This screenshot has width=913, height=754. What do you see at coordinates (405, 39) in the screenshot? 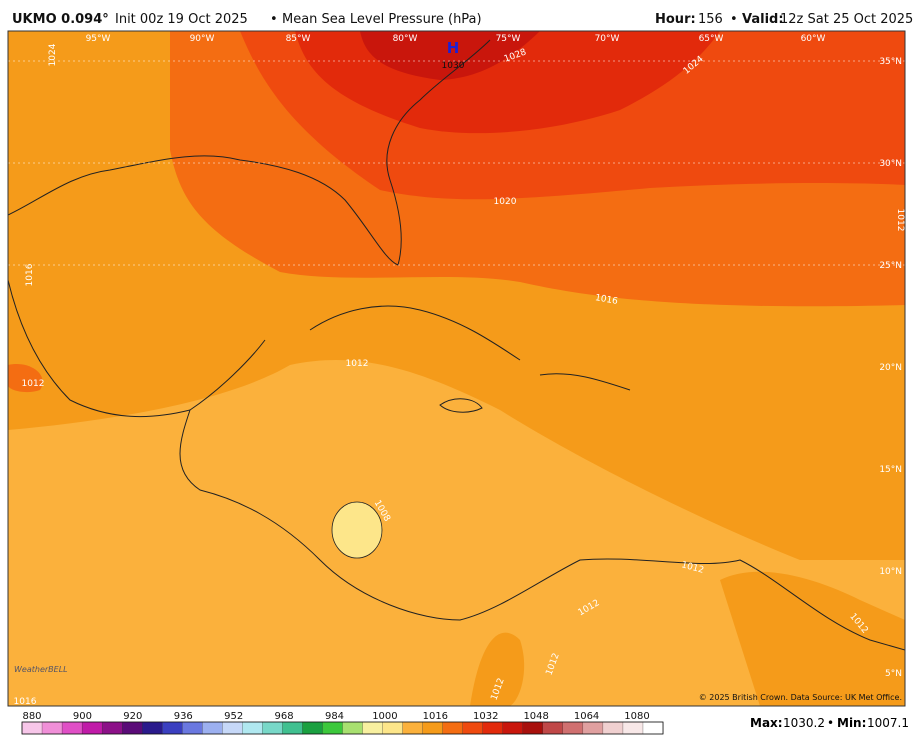
I see `lon-label: 80°W` at bounding box center [405, 39].